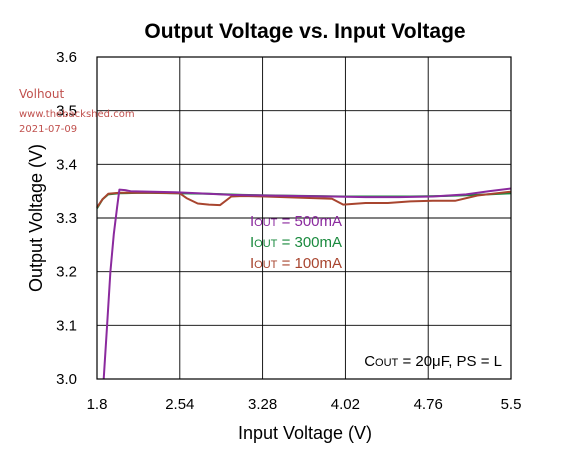 The width and height of the screenshot is (564, 458). What do you see at coordinates (262, 404) in the screenshot?
I see `x-tick-label: 3.28` at bounding box center [262, 404].